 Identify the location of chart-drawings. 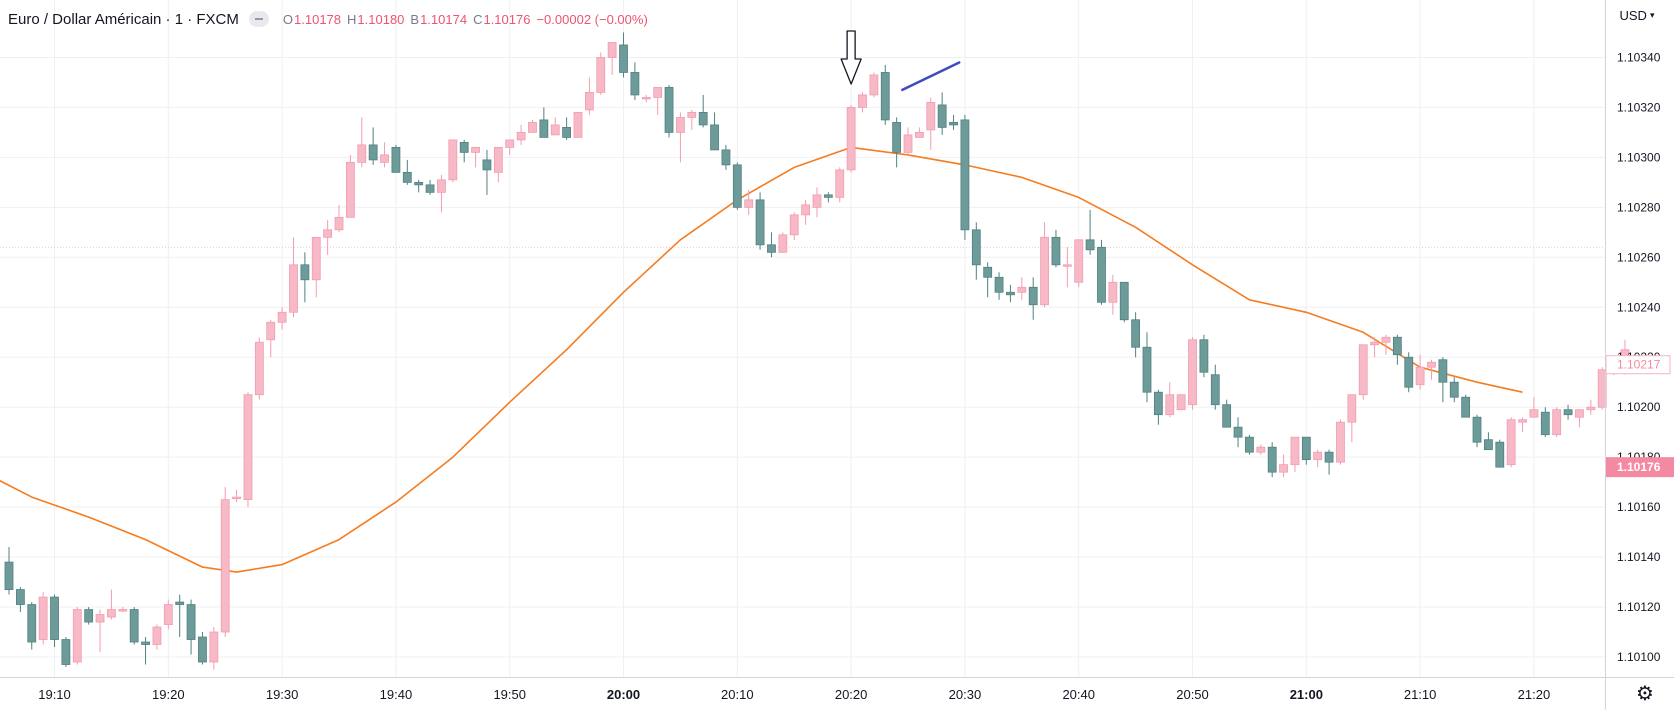
(900, 61).